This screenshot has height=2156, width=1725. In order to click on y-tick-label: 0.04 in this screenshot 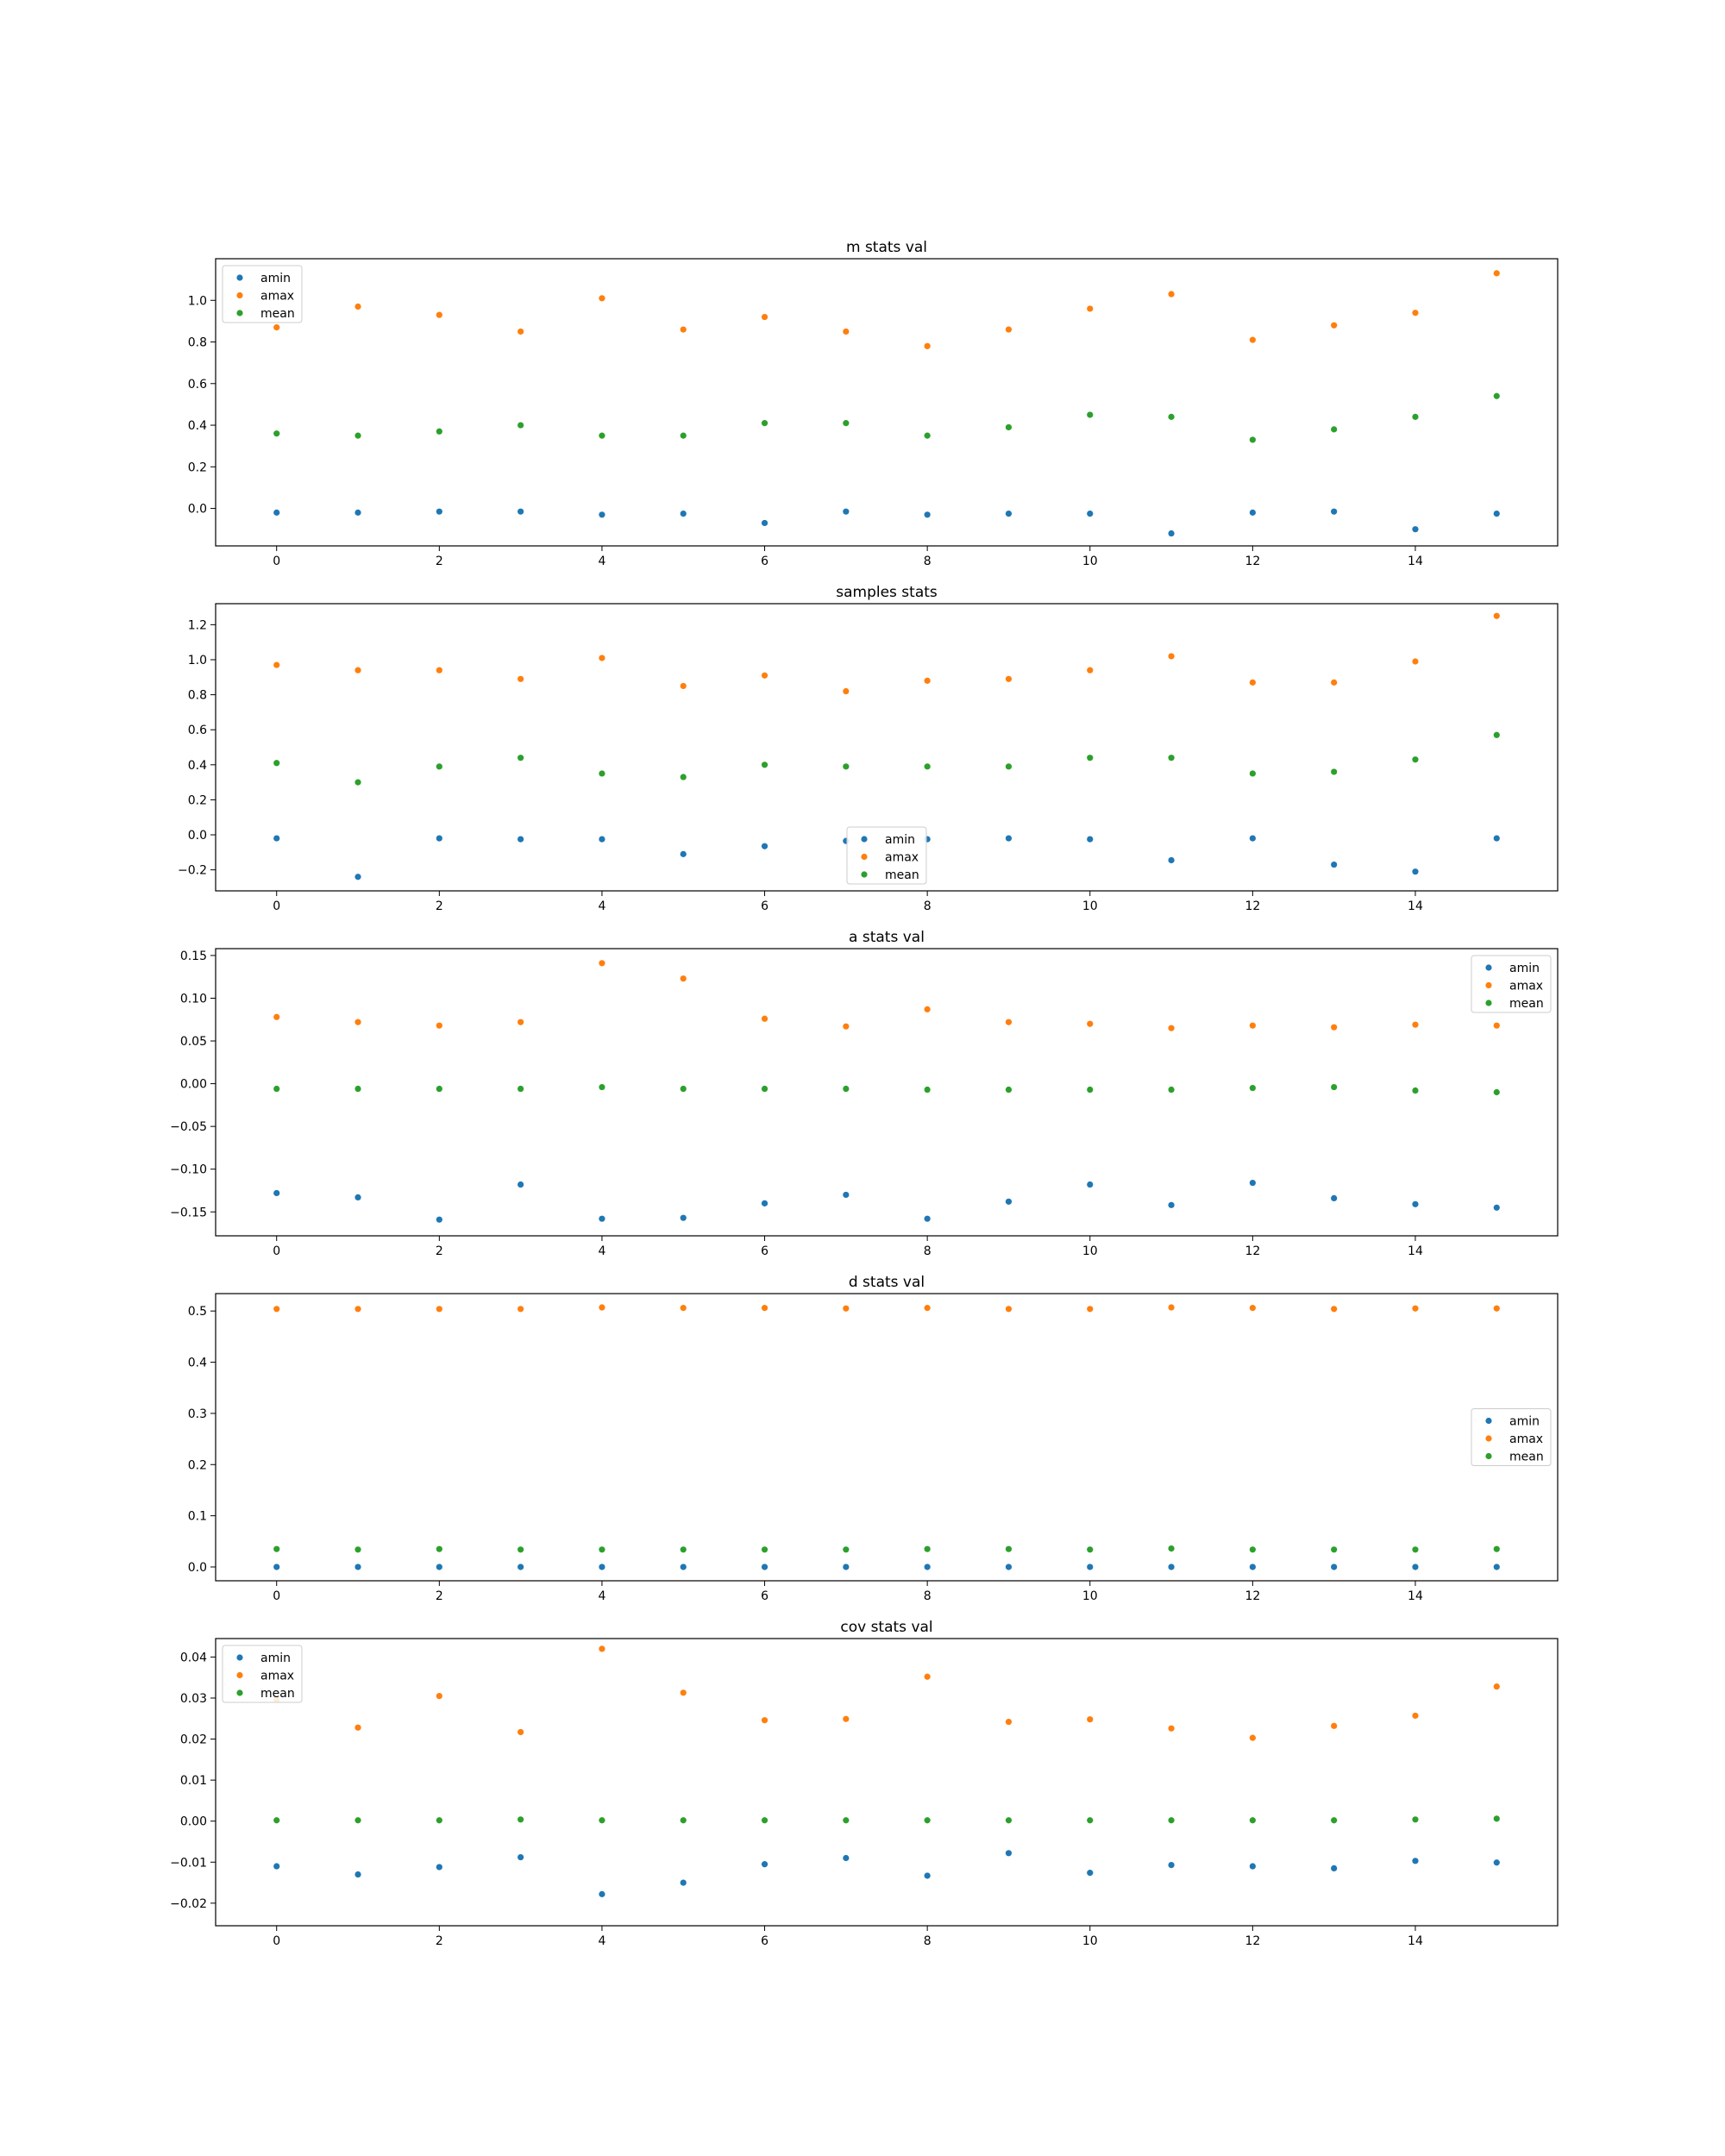, I will do `click(194, 1657)`.